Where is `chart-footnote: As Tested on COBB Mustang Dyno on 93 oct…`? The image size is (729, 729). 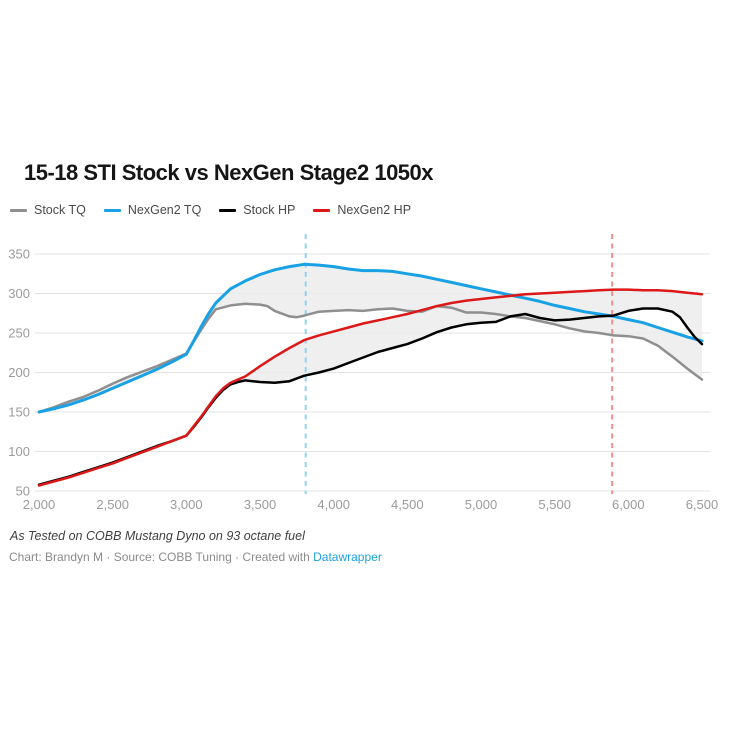 chart-footnote: As Tested on COBB Mustang Dyno on 93 oct… is located at coordinates (157, 536).